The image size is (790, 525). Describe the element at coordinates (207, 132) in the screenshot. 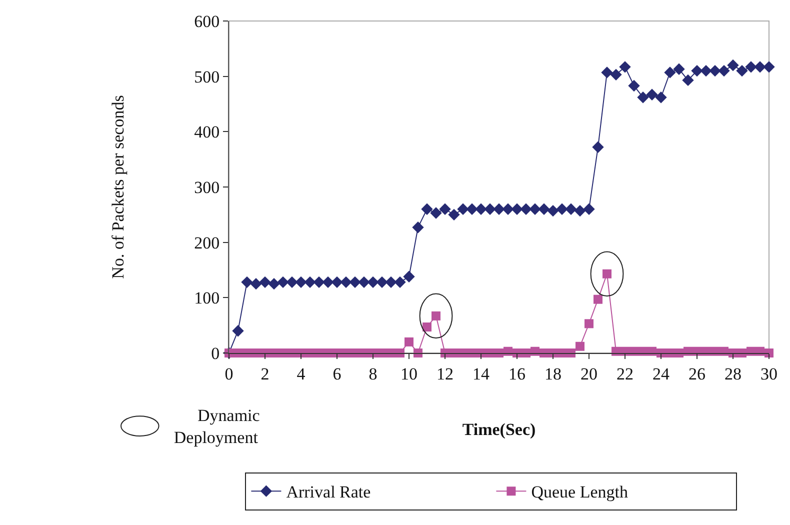

I see `y-tick-label: 400` at that location.